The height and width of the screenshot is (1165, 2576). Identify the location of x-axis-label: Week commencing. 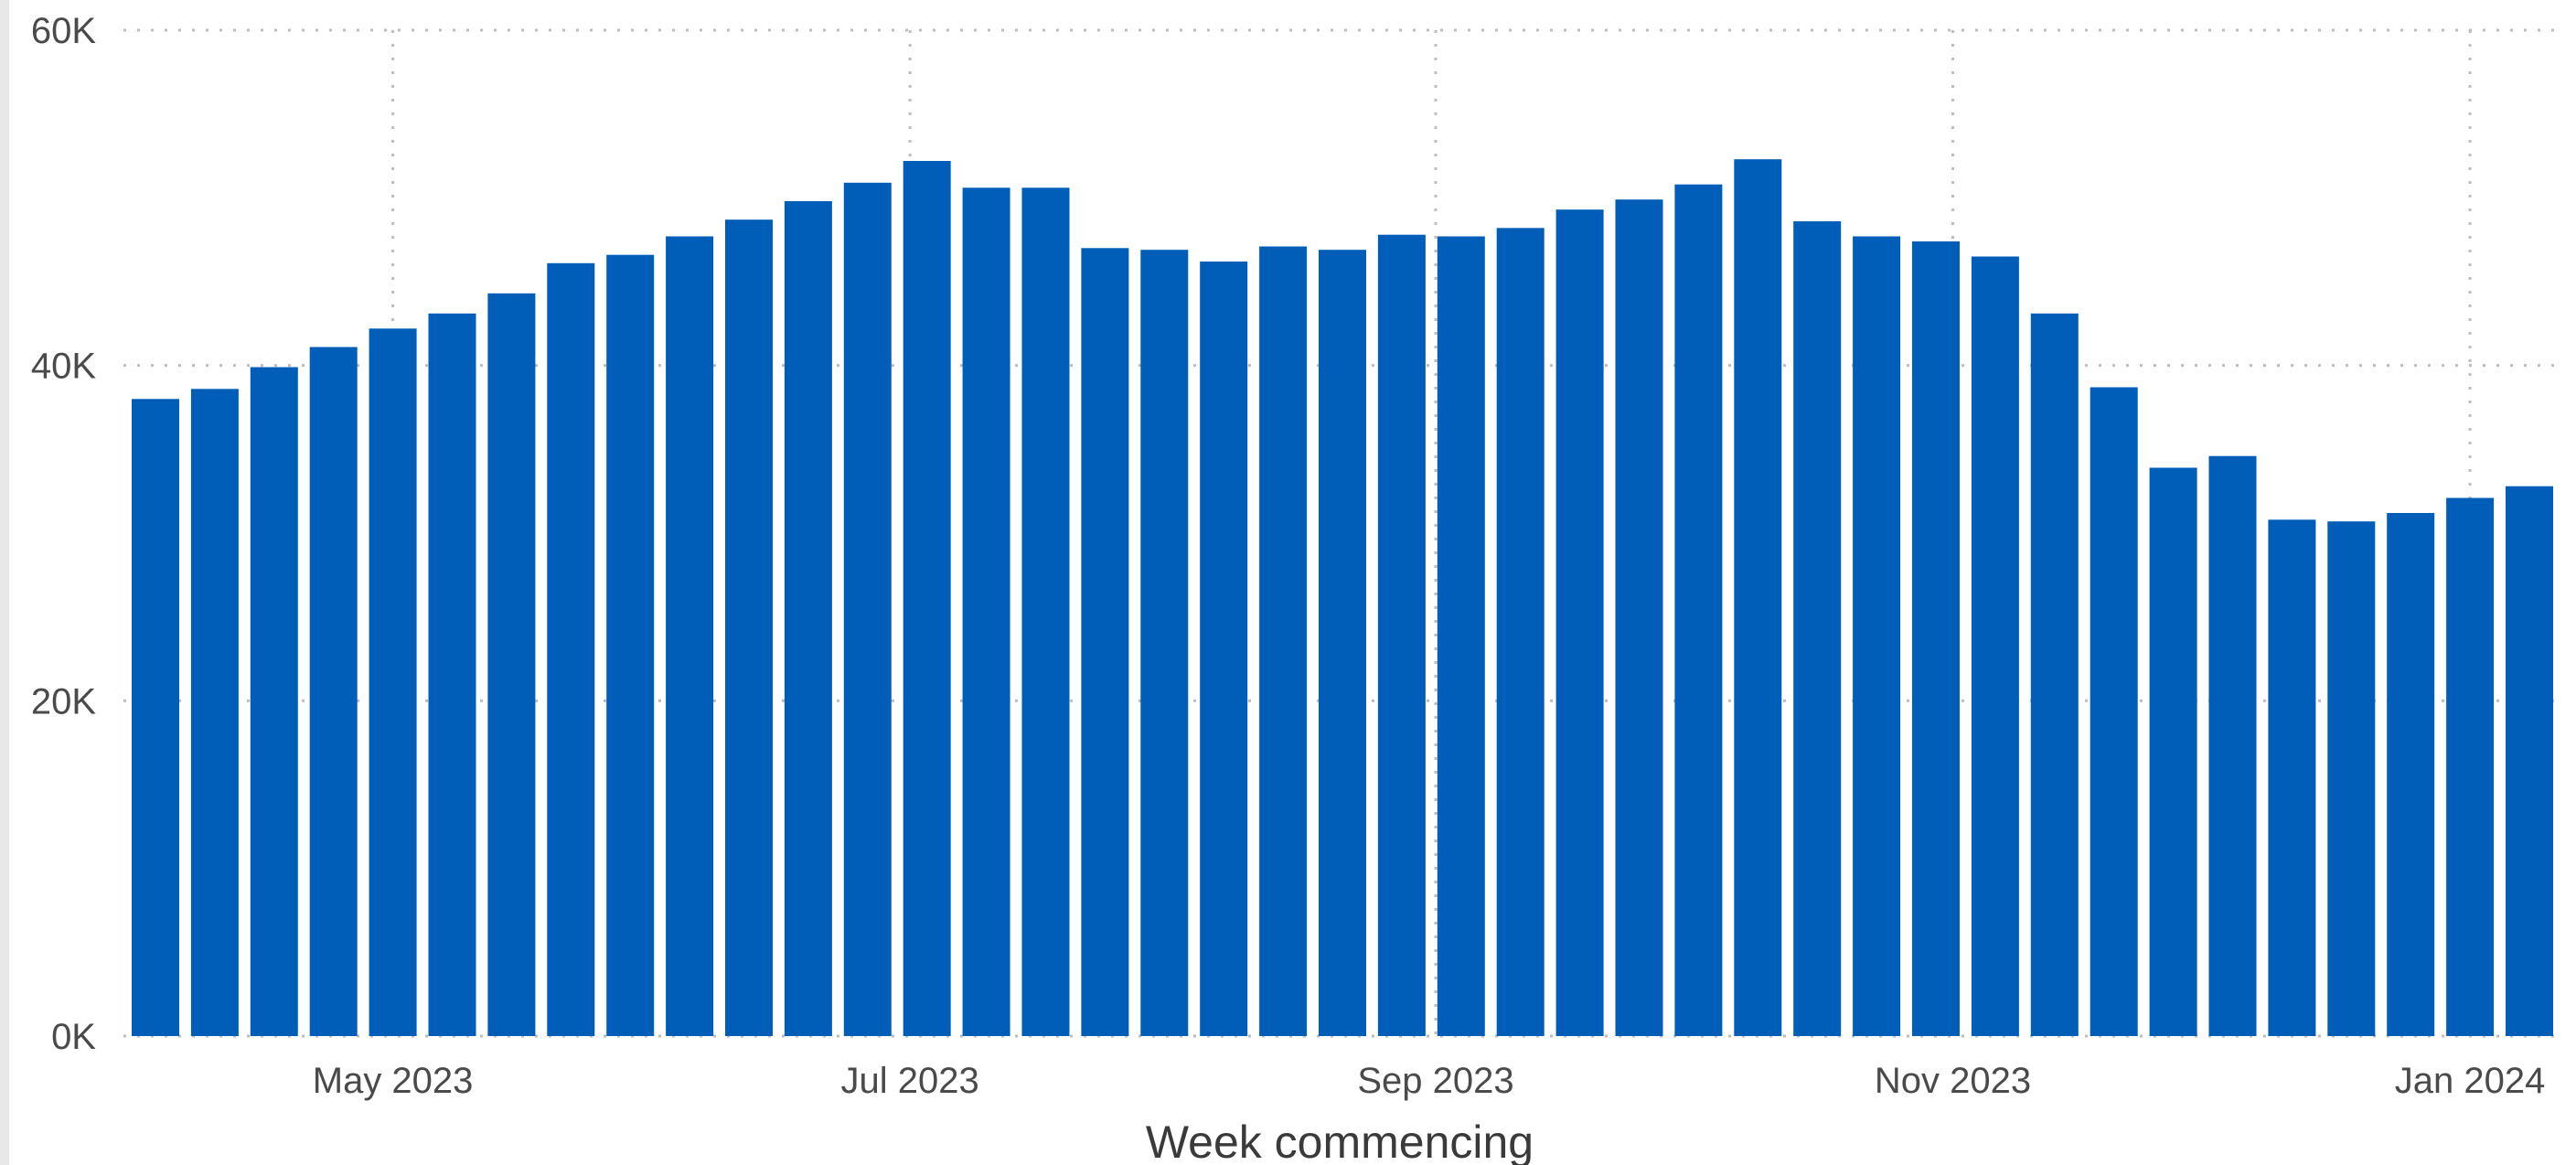
(1340, 1141).